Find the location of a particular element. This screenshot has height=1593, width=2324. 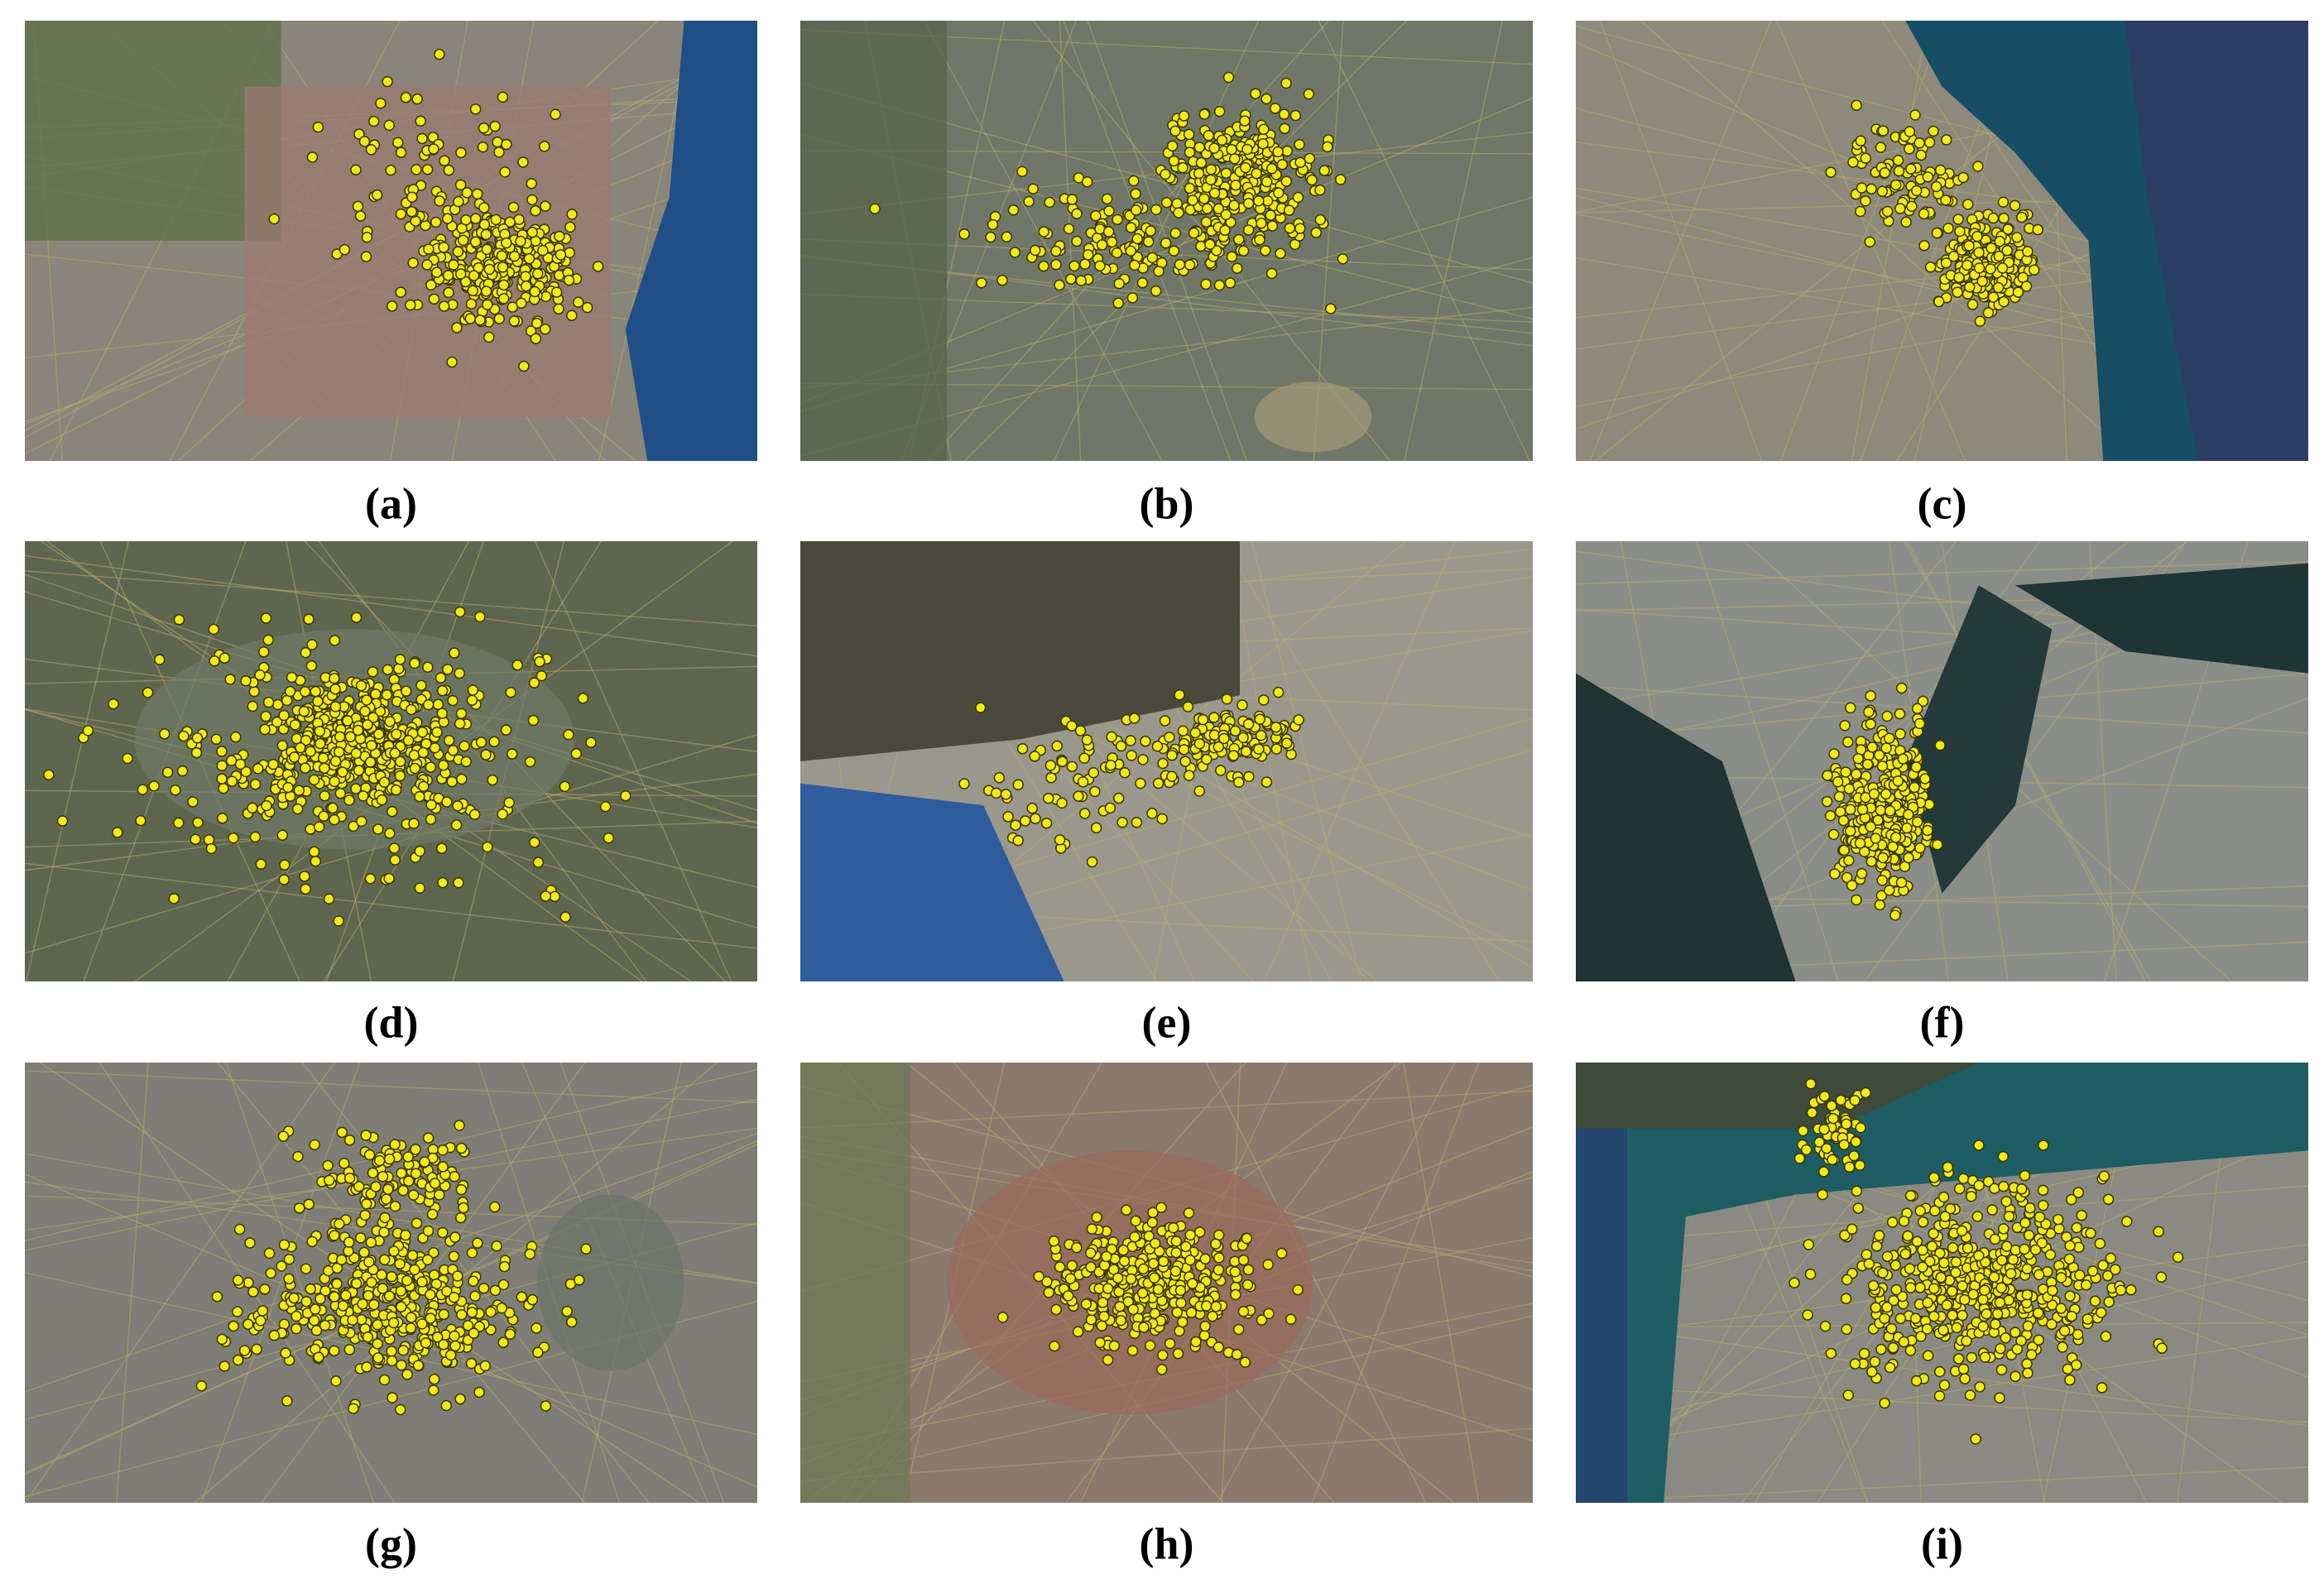

map-panel is located at coordinates (1167, 761).